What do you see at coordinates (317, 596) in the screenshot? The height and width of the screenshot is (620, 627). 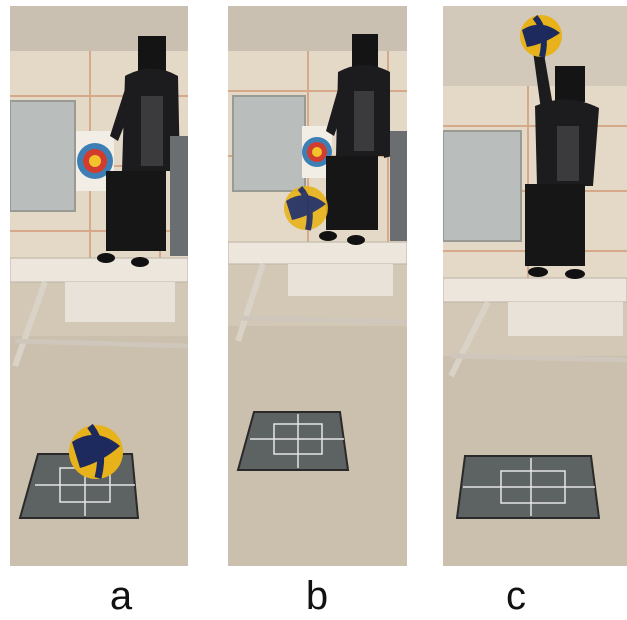 I see `panel-label-b: b` at bounding box center [317, 596].